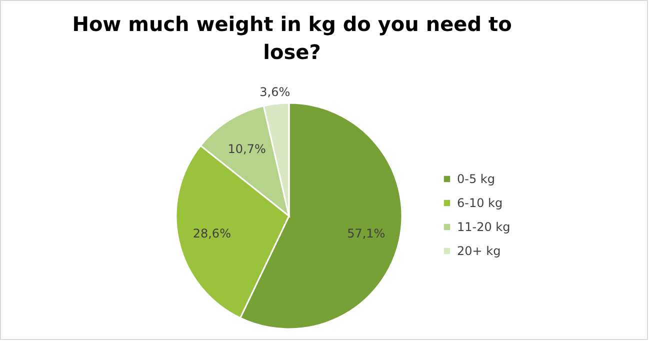  I want to click on legend-label: 11-20 kg, so click(483, 227).